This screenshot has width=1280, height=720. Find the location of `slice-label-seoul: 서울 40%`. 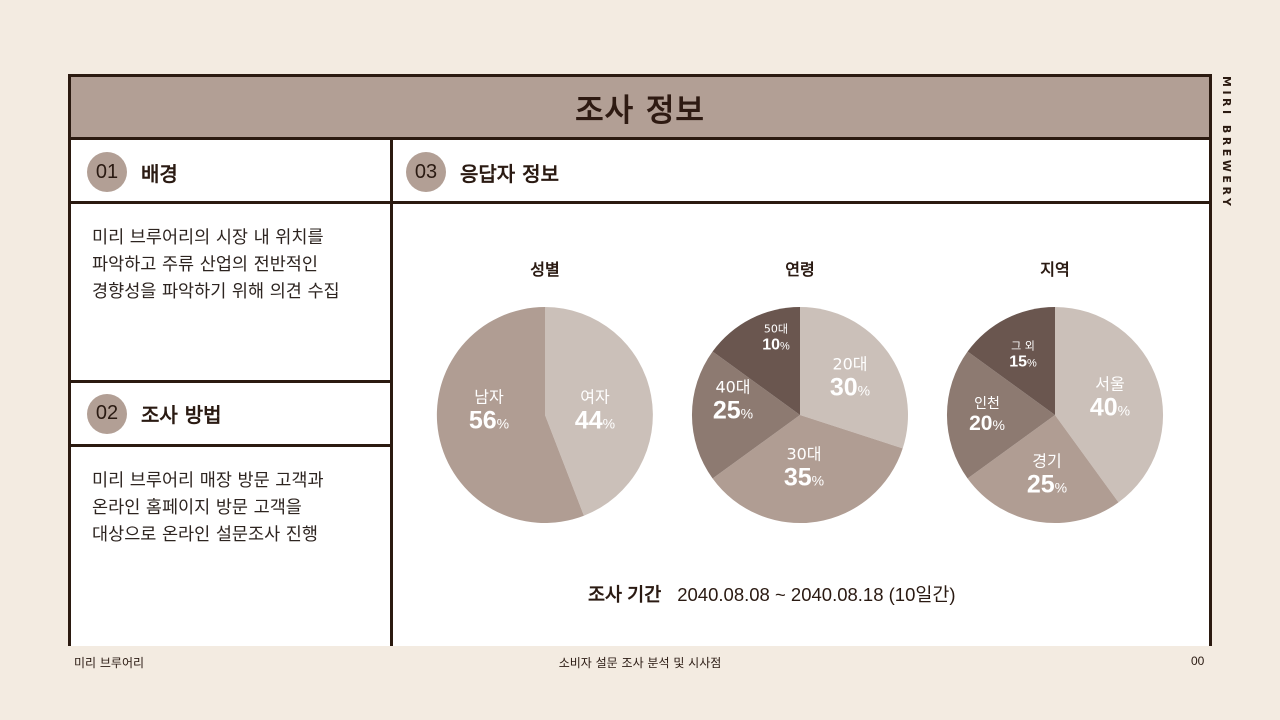

slice-label-seoul: 서울 40% is located at coordinates (1110, 398).